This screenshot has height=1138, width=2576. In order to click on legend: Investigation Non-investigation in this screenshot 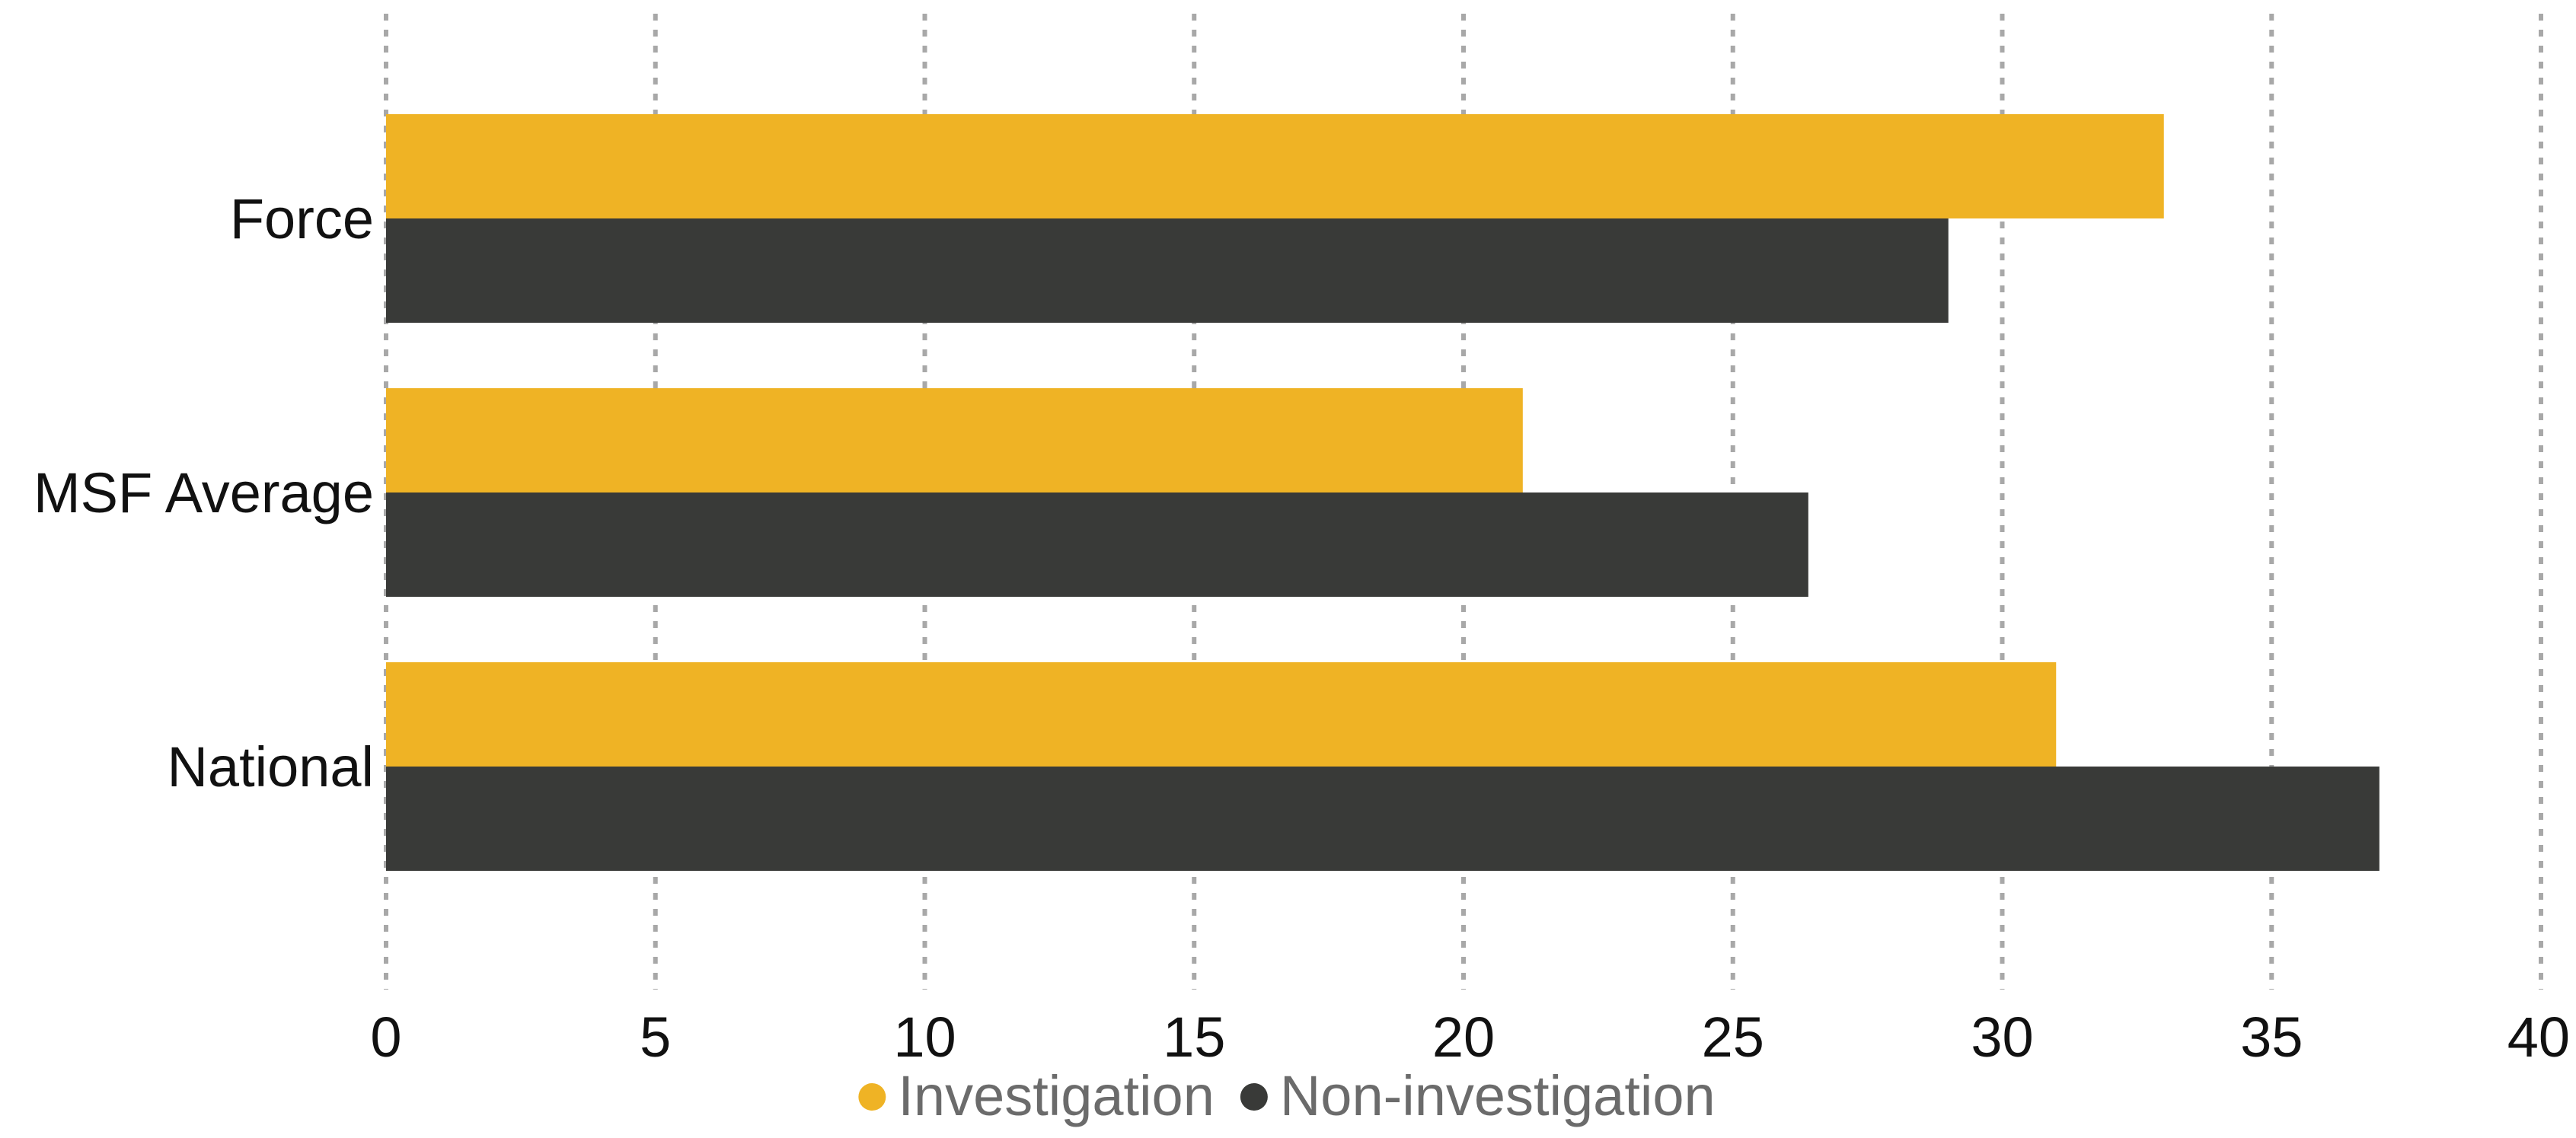, I will do `click(1287, 1095)`.